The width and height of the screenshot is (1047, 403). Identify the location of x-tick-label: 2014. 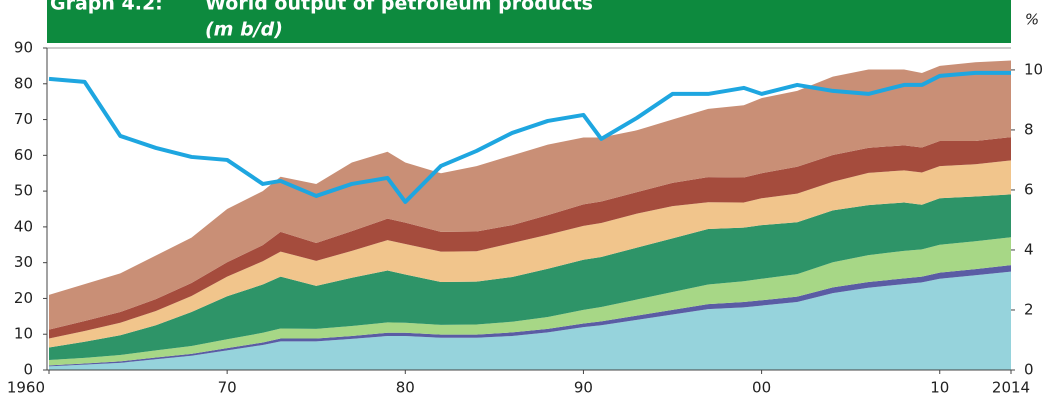
(1011, 388).